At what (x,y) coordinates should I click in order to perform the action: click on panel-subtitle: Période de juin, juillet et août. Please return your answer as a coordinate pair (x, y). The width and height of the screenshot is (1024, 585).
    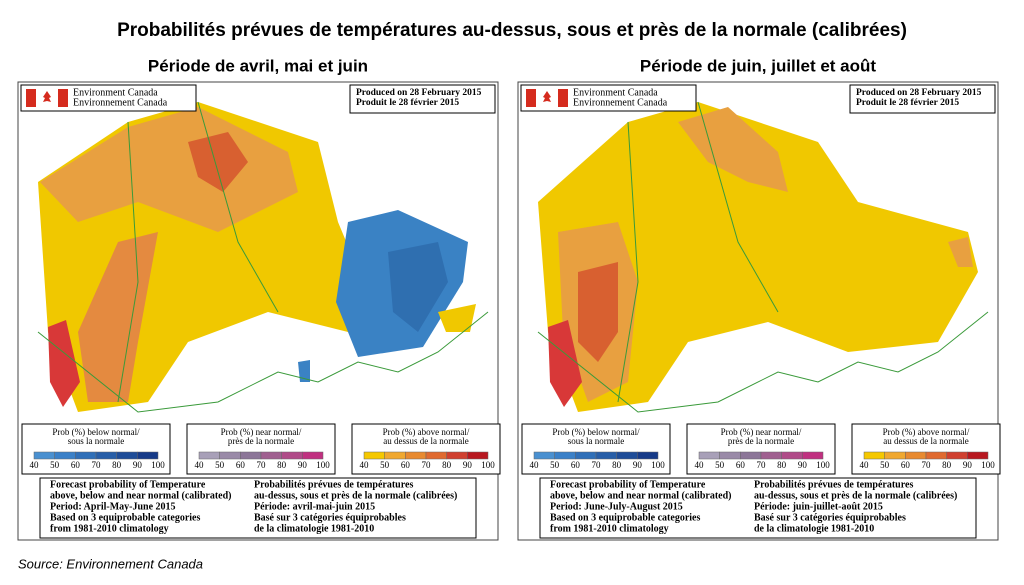
    Looking at the image, I should click on (758, 65).